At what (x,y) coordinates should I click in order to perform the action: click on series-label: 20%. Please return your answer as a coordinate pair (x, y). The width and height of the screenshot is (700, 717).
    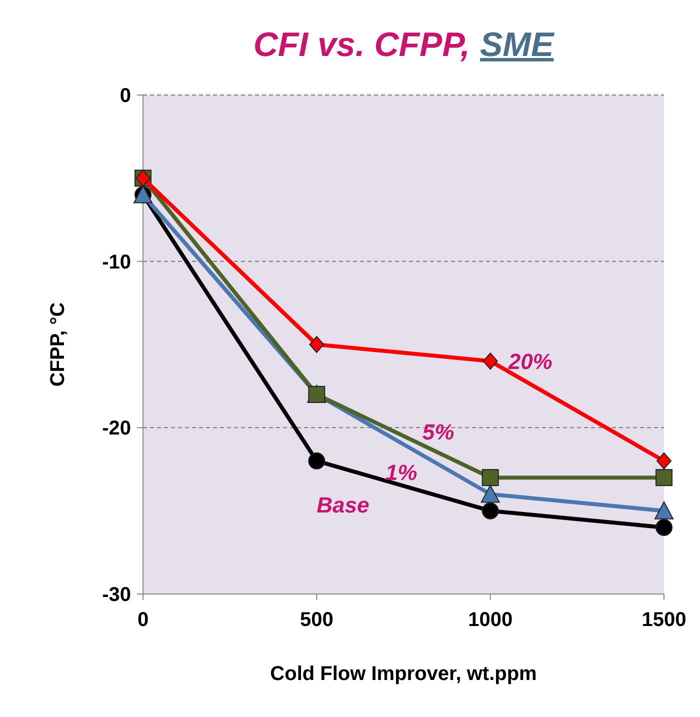
    Looking at the image, I should click on (529, 361).